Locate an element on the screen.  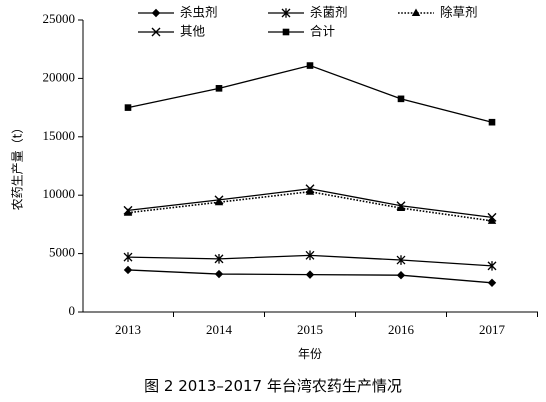
y-tick-label: 25000 is located at coordinates (59, 18).